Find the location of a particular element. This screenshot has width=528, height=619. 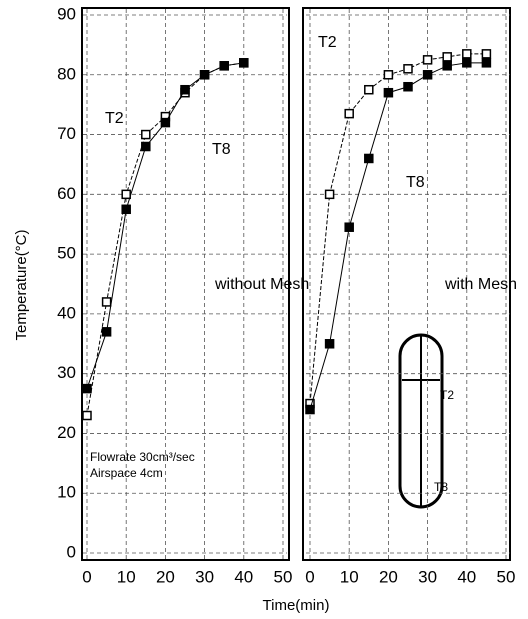

y-tick-label: 40 is located at coordinates (66, 312).